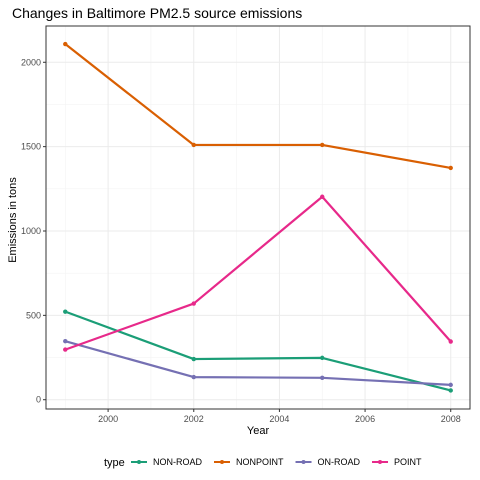 The height and width of the screenshot is (480, 480). What do you see at coordinates (194, 419) in the screenshot?
I see `x-tick-label: 2002` at bounding box center [194, 419].